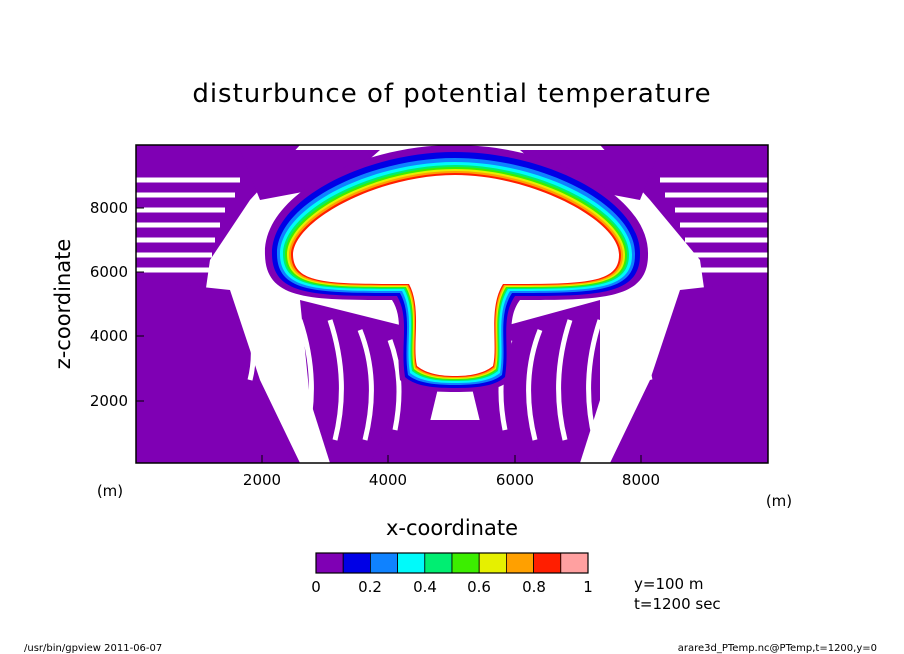  Describe the element at coordinates (779, 501) in the screenshot. I see `x-unit-label: (m)` at that location.